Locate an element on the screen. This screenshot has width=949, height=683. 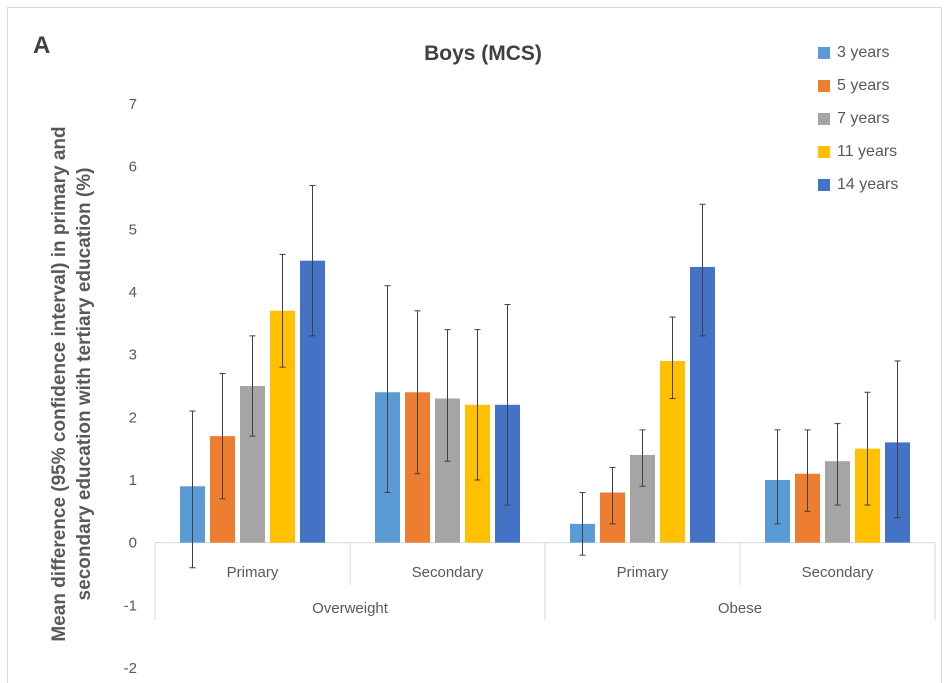
legend-item: 7 years is located at coordinates (858, 118).